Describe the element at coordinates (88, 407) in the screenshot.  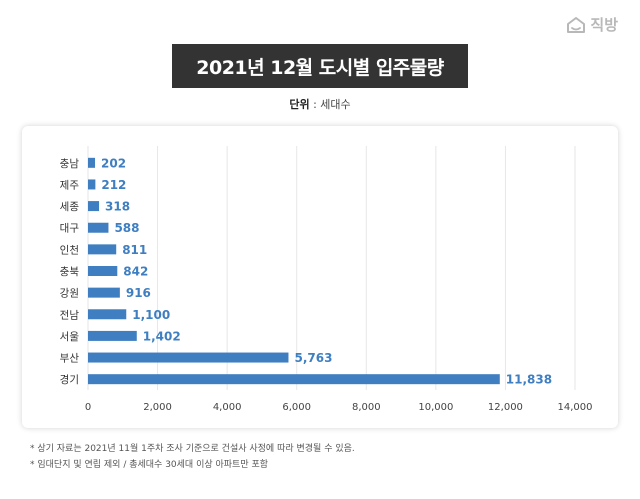
I see `x-tick-label: 0` at that location.